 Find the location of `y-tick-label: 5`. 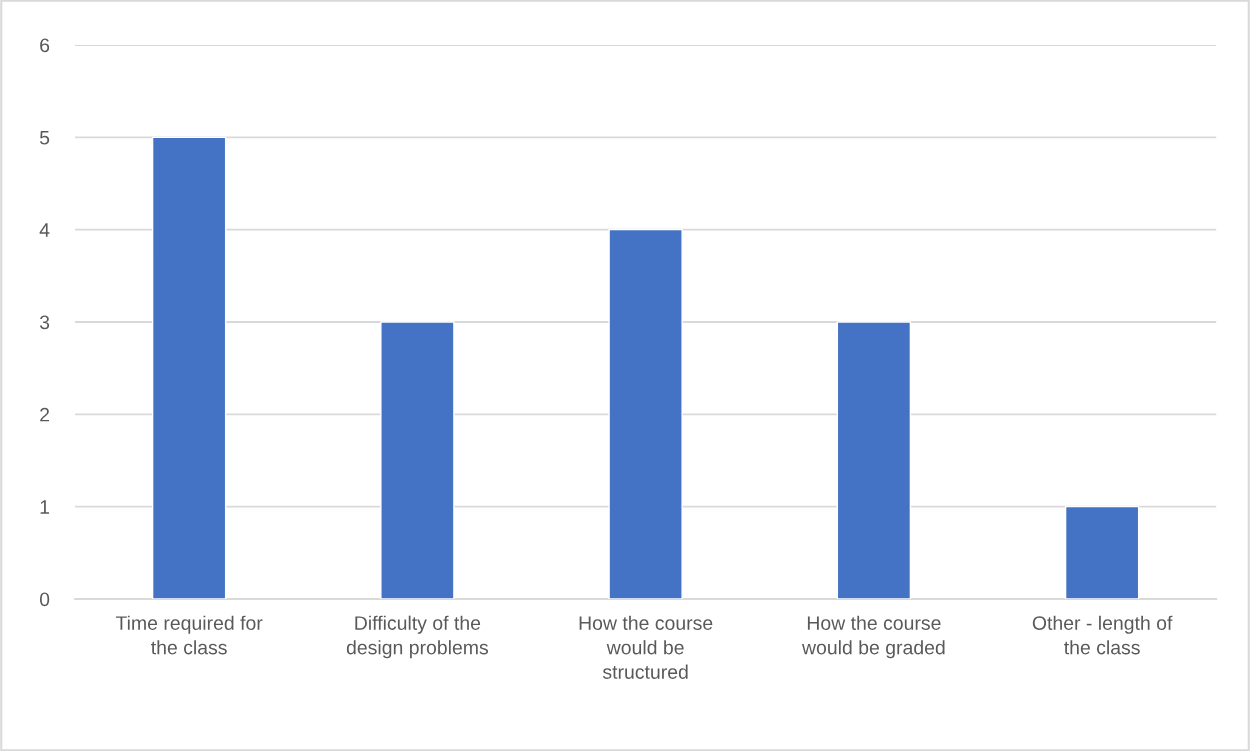

y-tick-label: 5 is located at coordinates (44, 137).